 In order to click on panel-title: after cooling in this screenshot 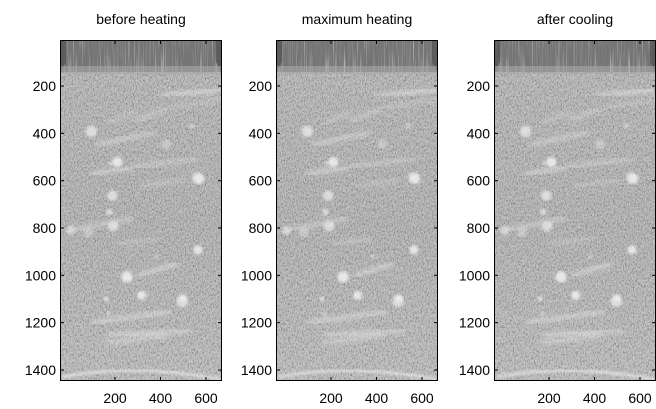, I will do `click(575, 19)`.